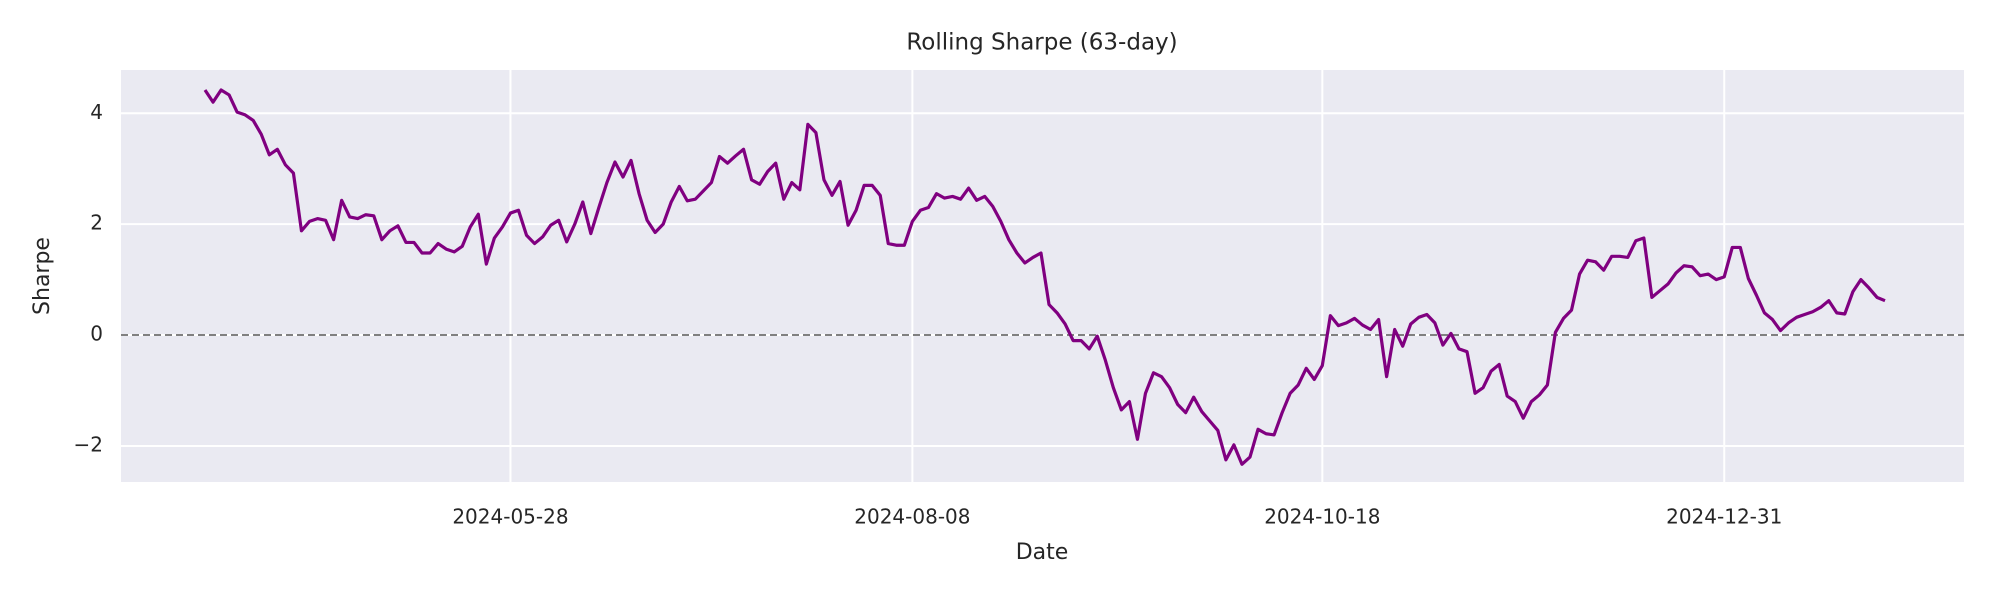 This screenshot has height=600, width=2000. What do you see at coordinates (912, 517) in the screenshot?
I see `x-tick-label: 2024-08-08` at bounding box center [912, 517].